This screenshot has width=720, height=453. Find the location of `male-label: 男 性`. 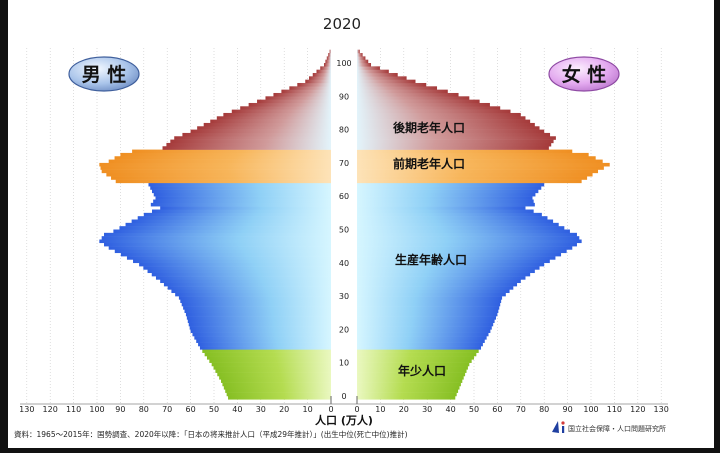

male-label: 男 性 is located at coordinates (104, 74).